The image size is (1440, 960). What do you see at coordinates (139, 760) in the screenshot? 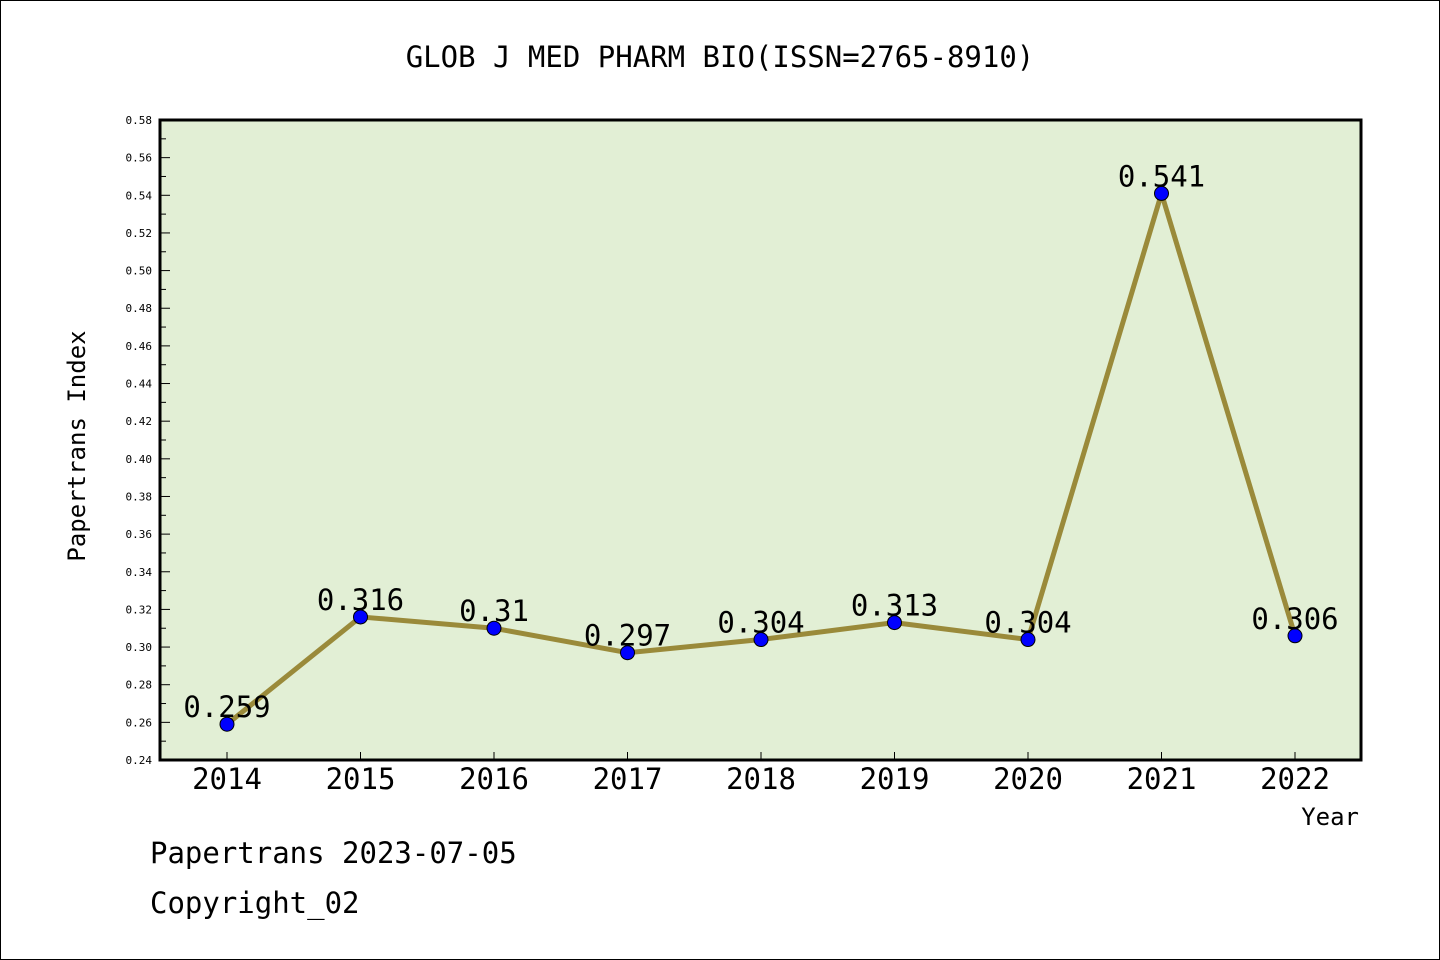
I see `y-tick-label: 0.24` at bounding box center [139, 760].